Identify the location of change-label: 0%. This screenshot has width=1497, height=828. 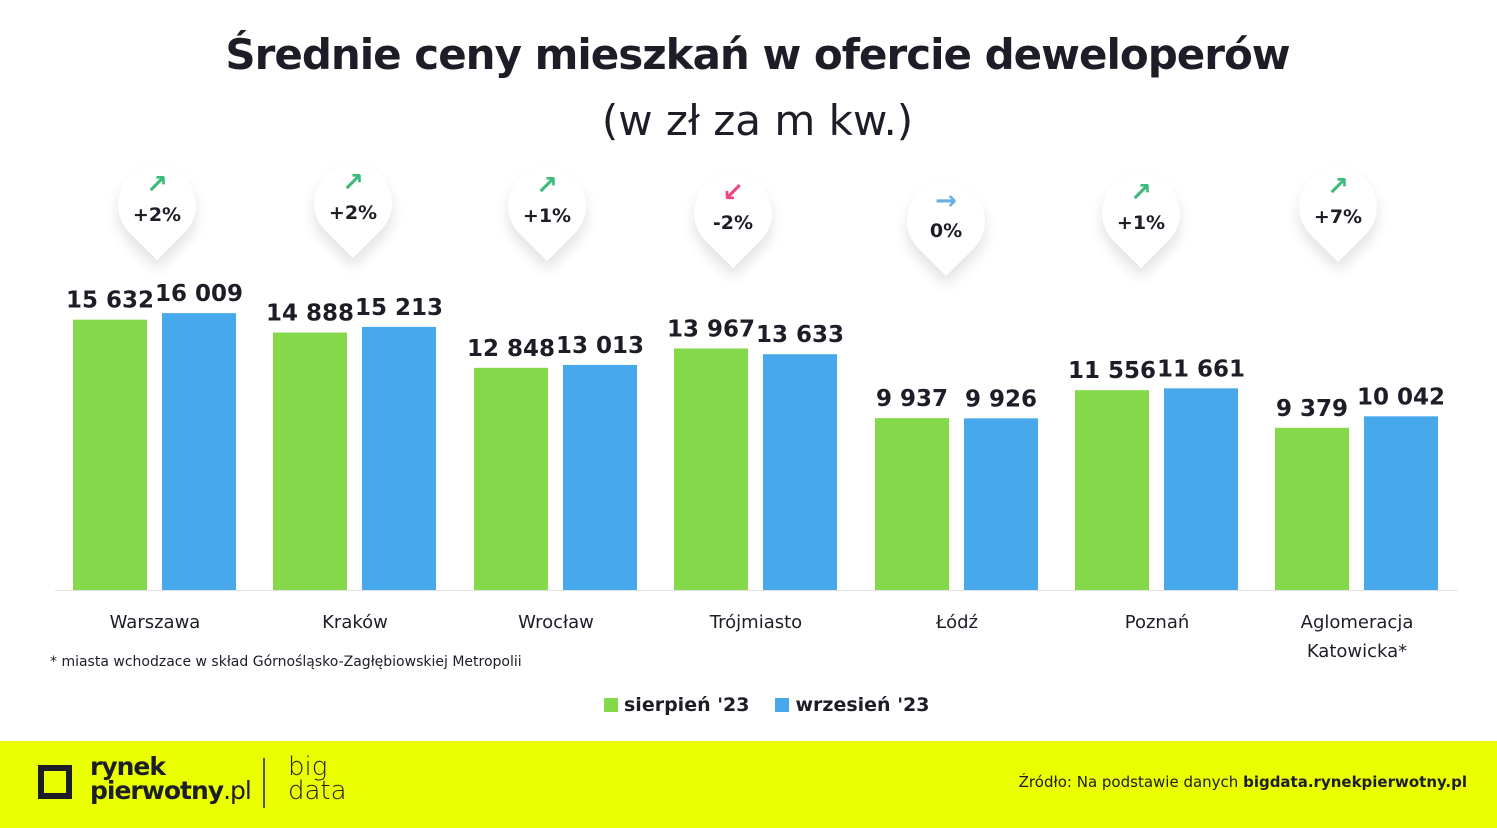
(946, 231).